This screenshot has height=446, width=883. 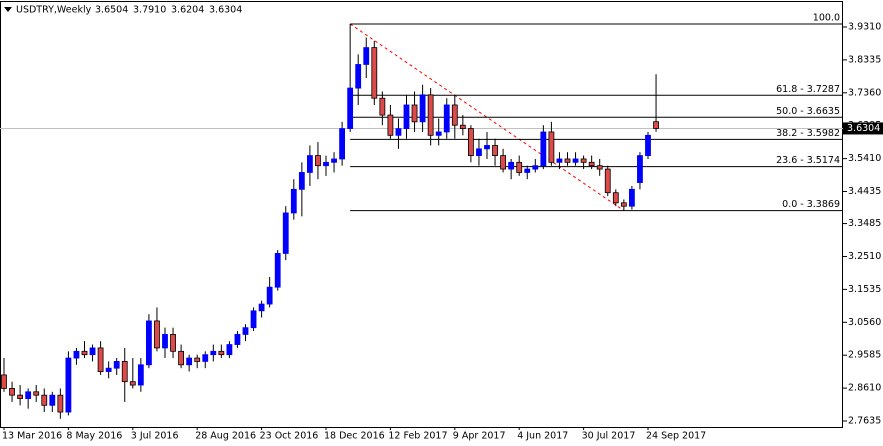 I want to click on y-tick-label: 2.7635, so click(x=864, y=420).